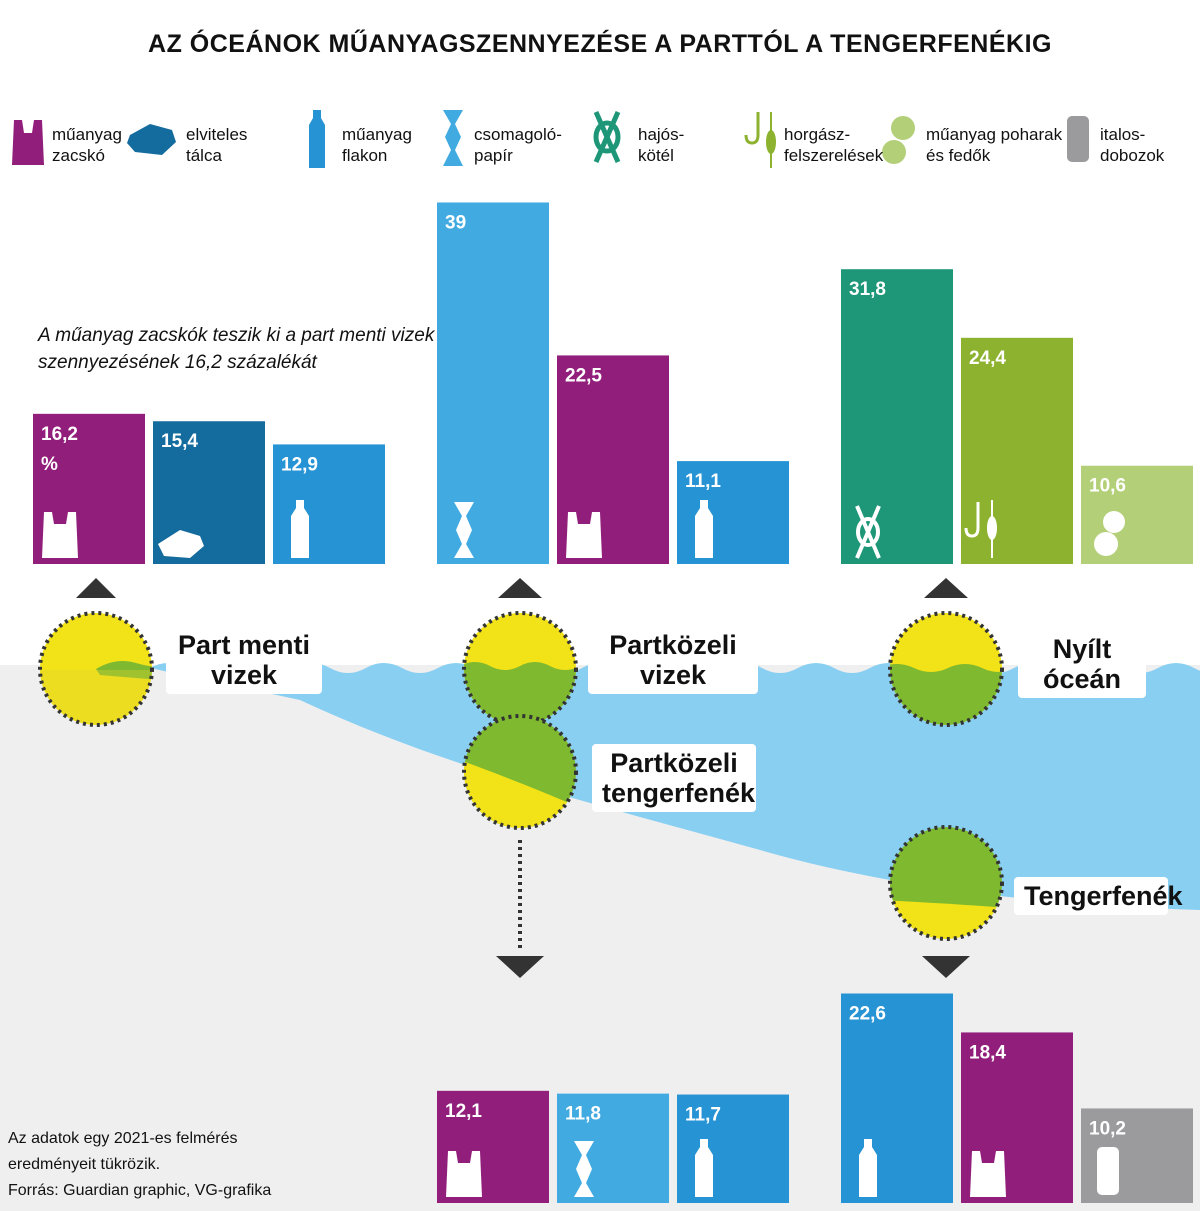  Describe the element at coordinates (607, 137) in the screenshot. I see `rope-knot-icon` at that location.